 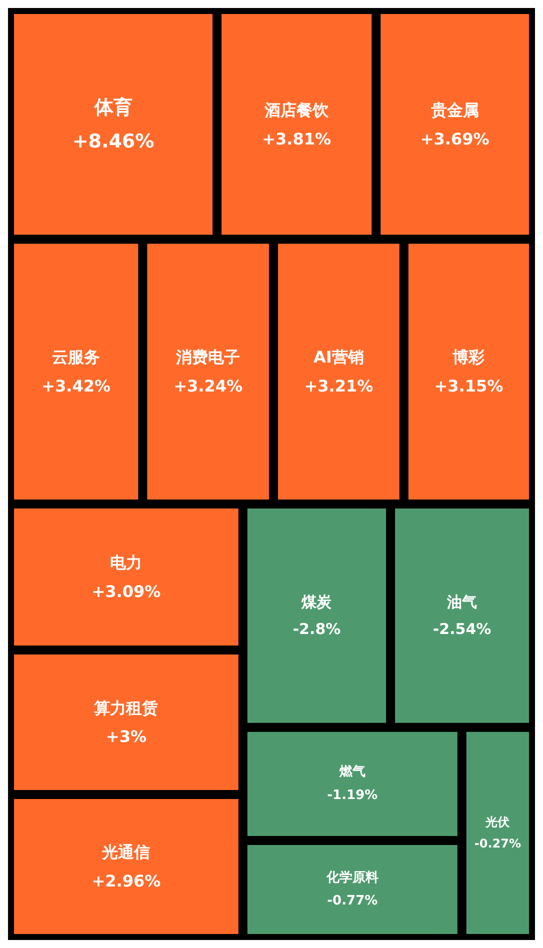 What do you see at coordinates (126, 591) in the screenshot?
I see `data-label: +3.09%` at bounding box center [126, 591].